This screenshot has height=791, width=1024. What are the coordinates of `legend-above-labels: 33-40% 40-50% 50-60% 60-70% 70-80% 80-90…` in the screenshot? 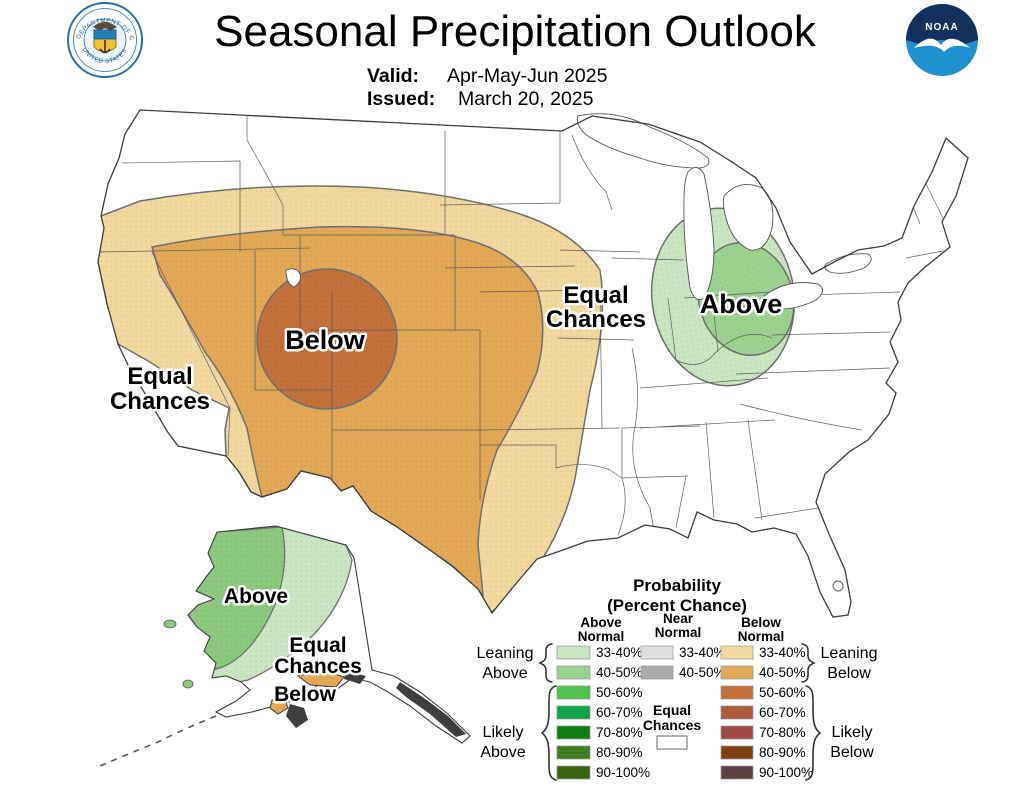 It's located at (623, 712).